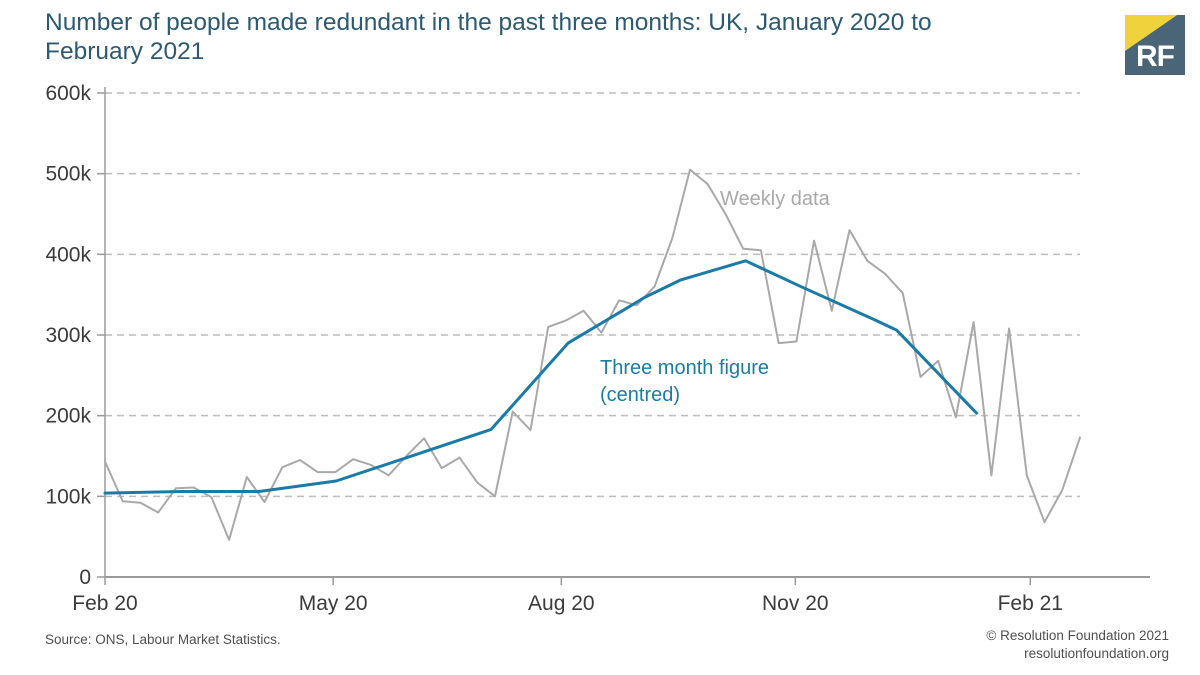 This screenshot has width=1200, height=675. What do you see at coordinates (775, 199) in the screenshot?
I see `weekly-data-series-label: Weekly data` at bounding box center [775, 199].